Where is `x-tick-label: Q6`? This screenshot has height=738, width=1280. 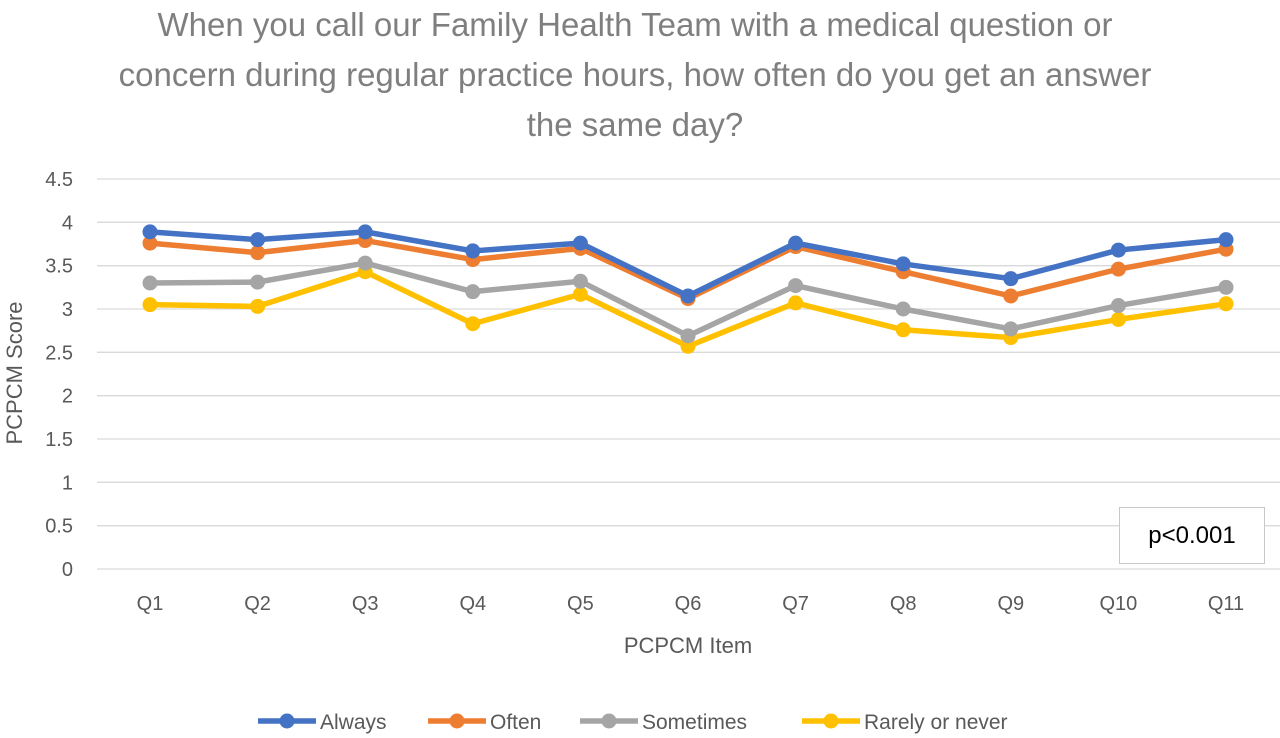
x-tick-label: Q6 is located at coordinates (688, 604).